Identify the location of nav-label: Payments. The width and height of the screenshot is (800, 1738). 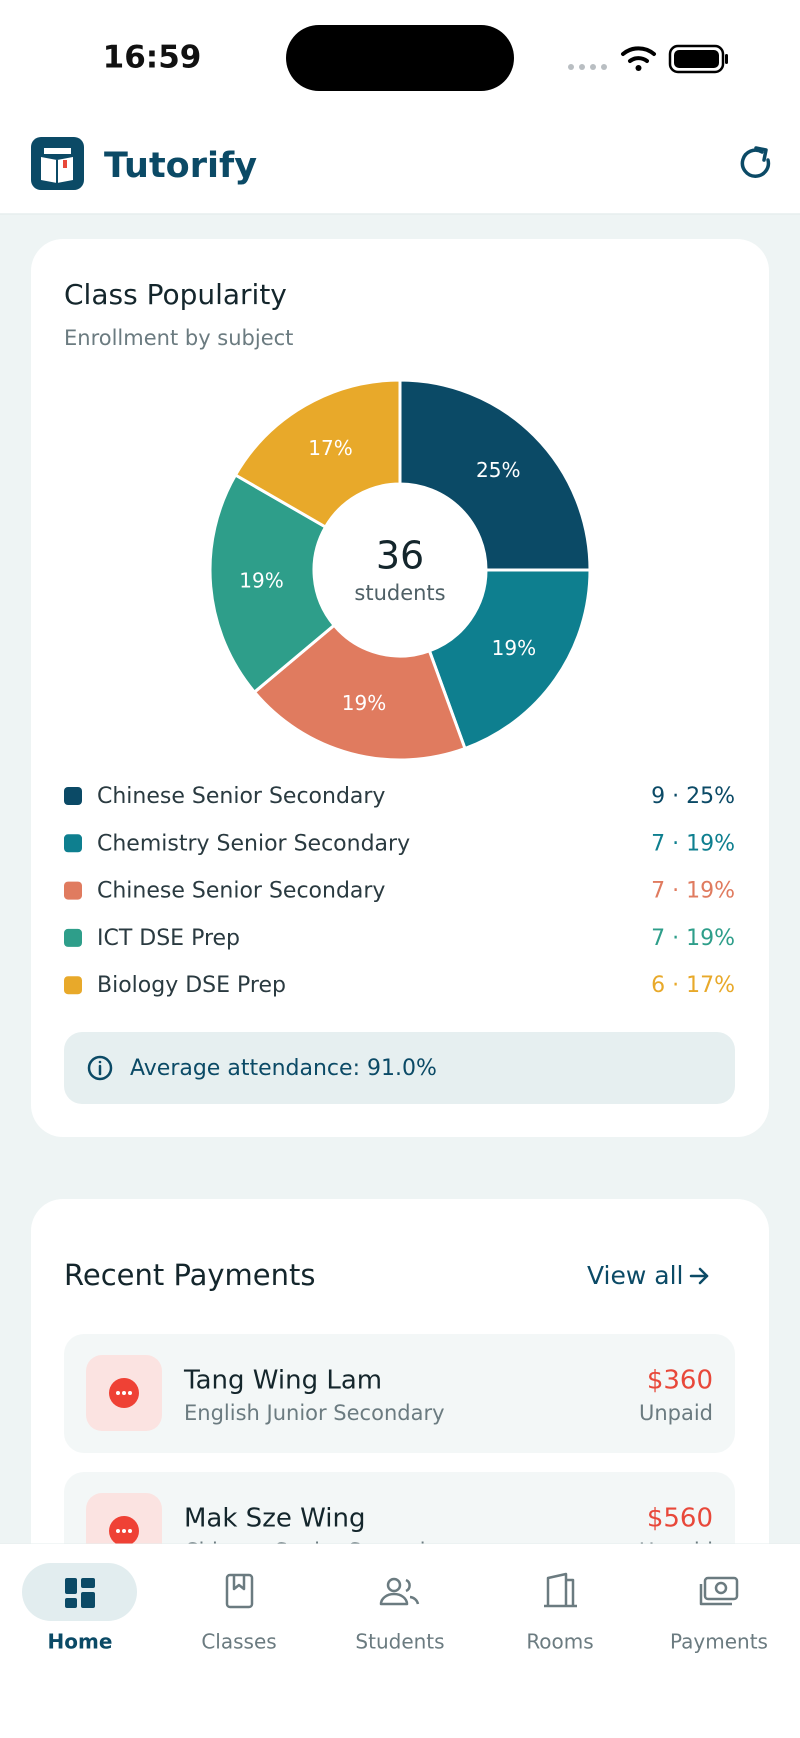
(719, 1642).